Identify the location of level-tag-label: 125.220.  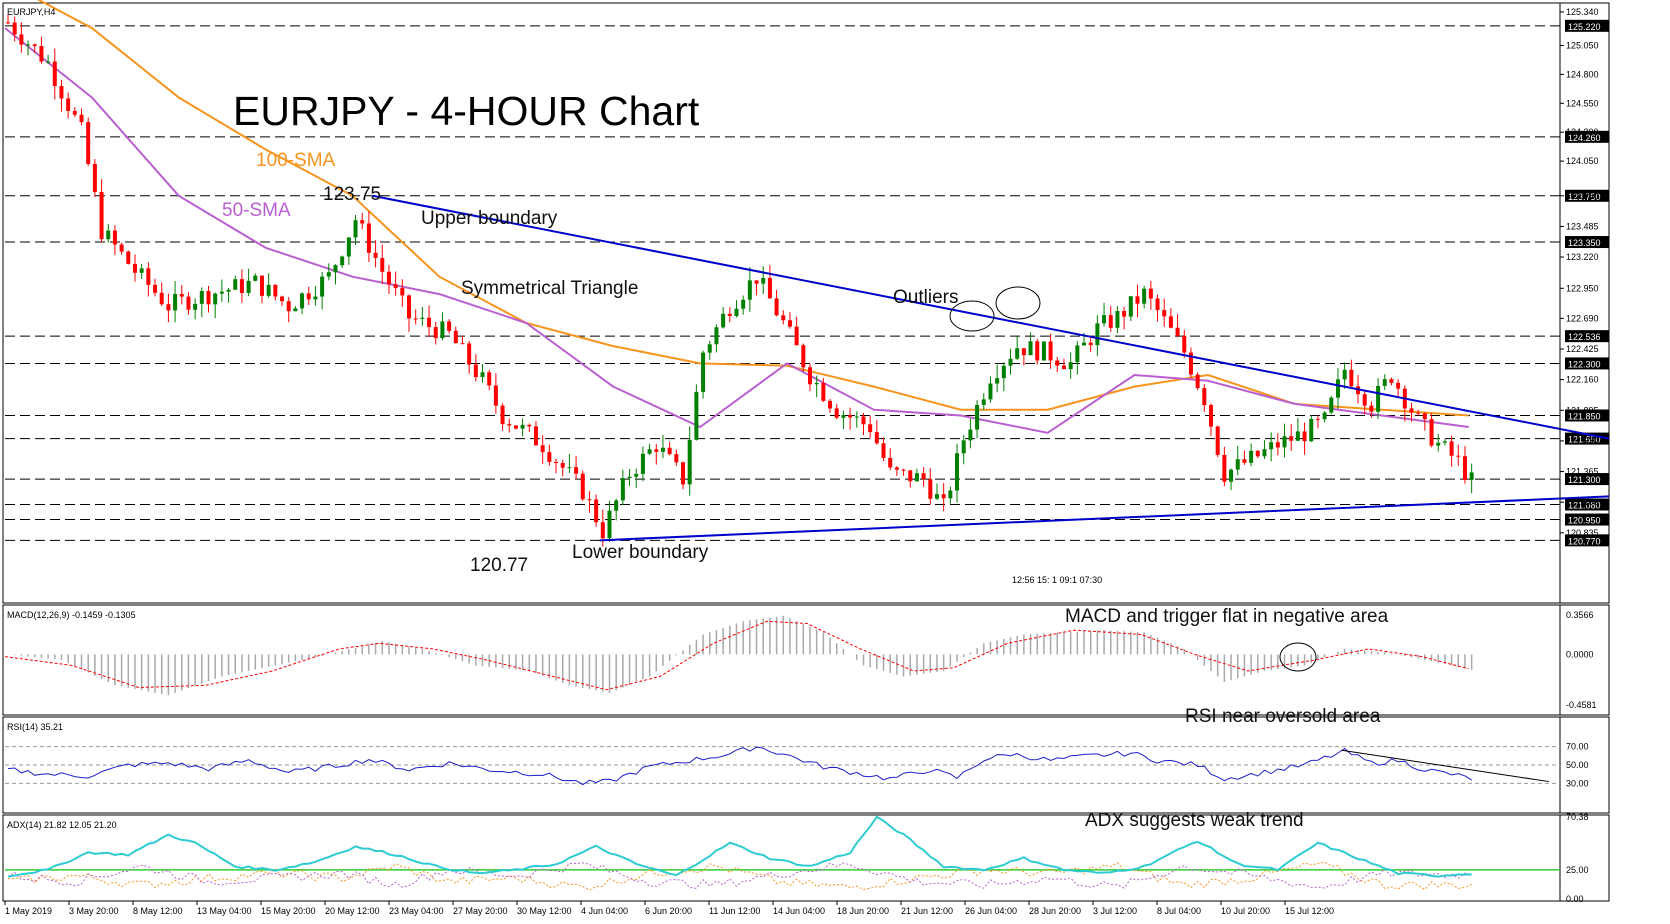
(1584, 27).